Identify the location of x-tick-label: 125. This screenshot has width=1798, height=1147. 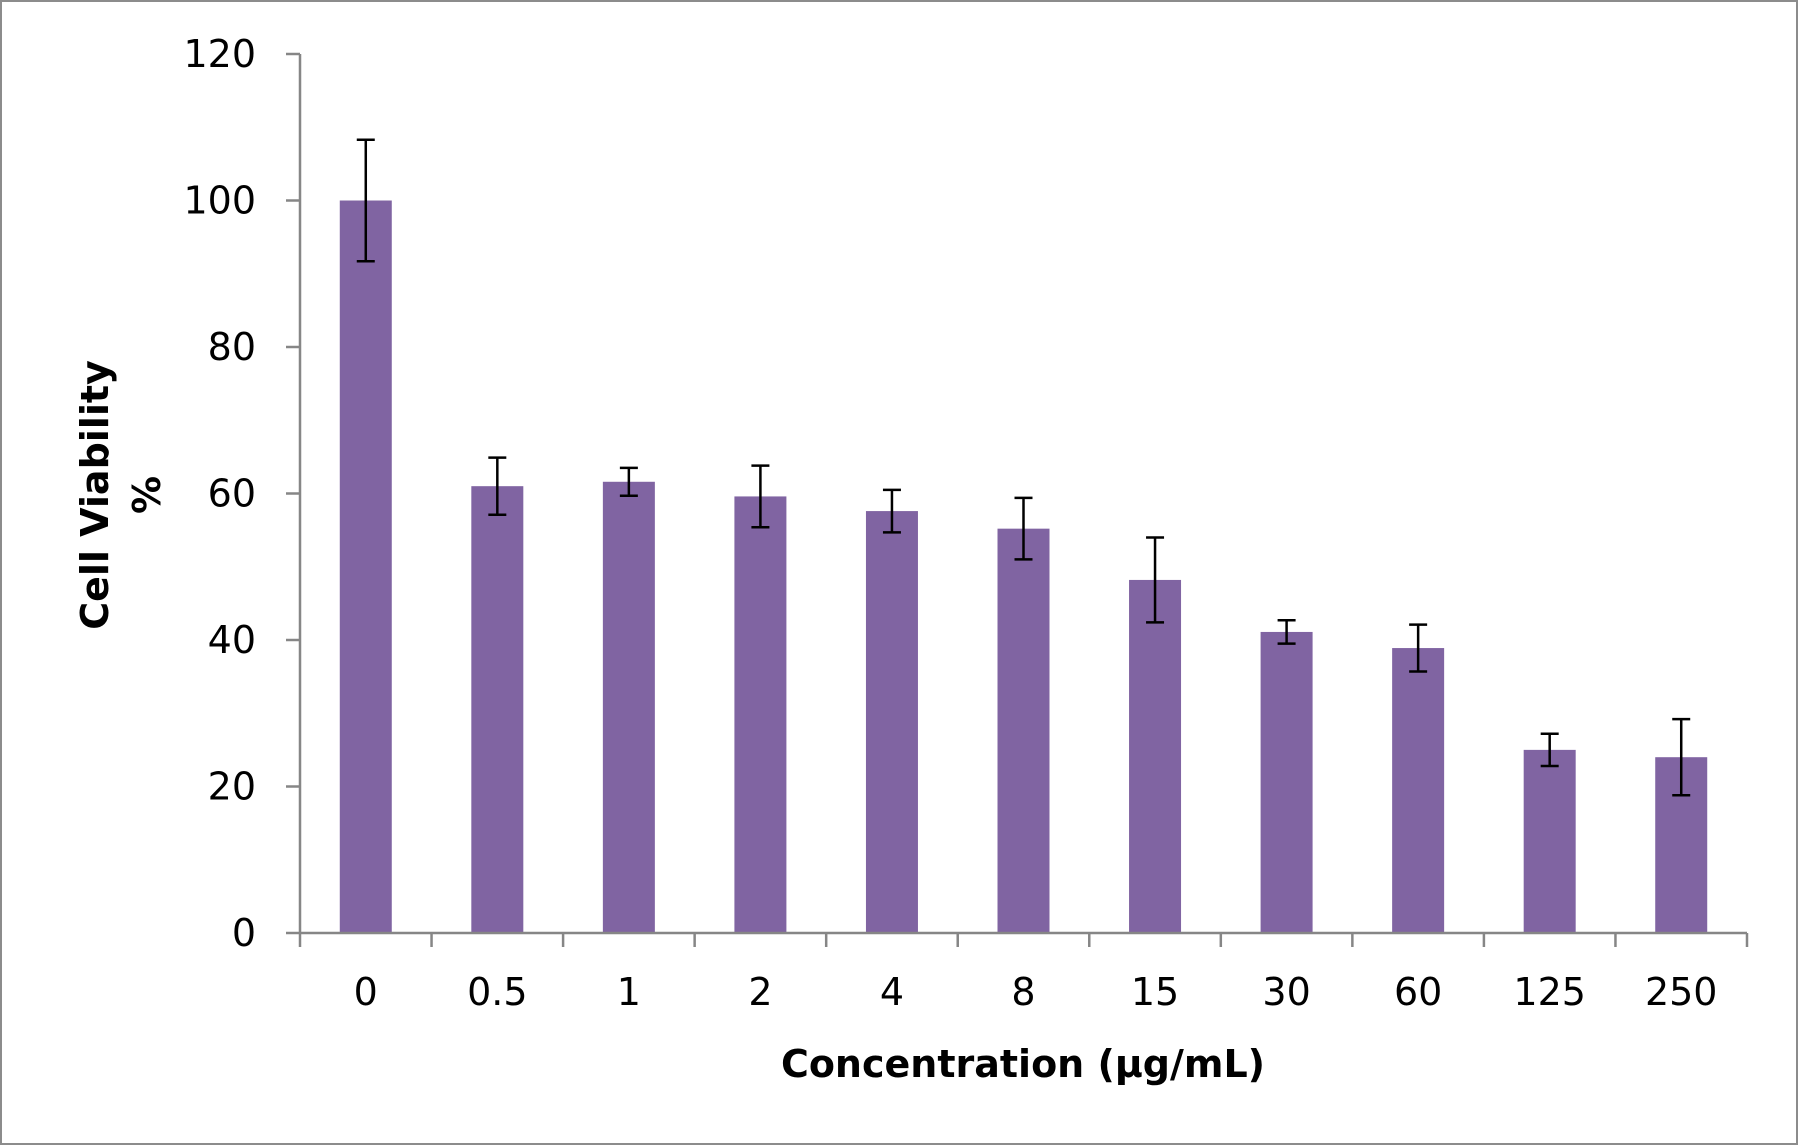
(1549, 992).